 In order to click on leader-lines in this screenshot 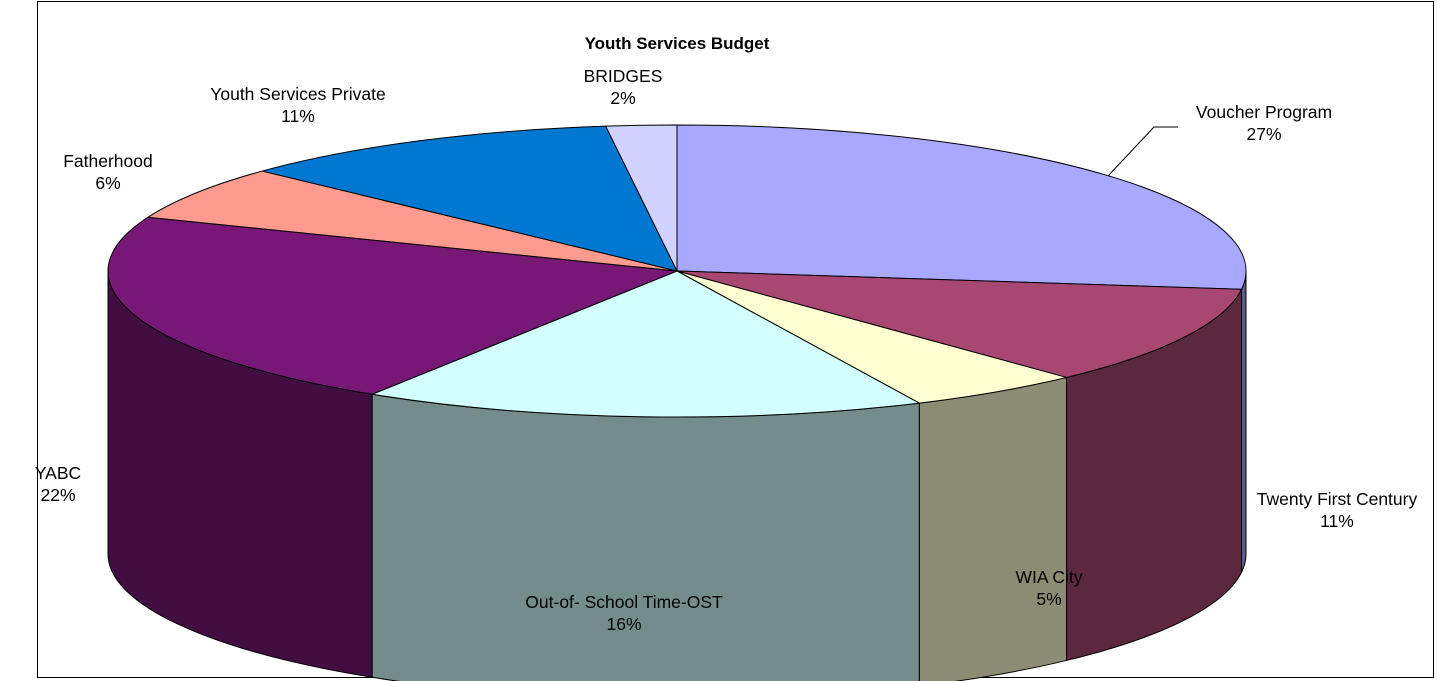, I will do `click(1142, 151)`.